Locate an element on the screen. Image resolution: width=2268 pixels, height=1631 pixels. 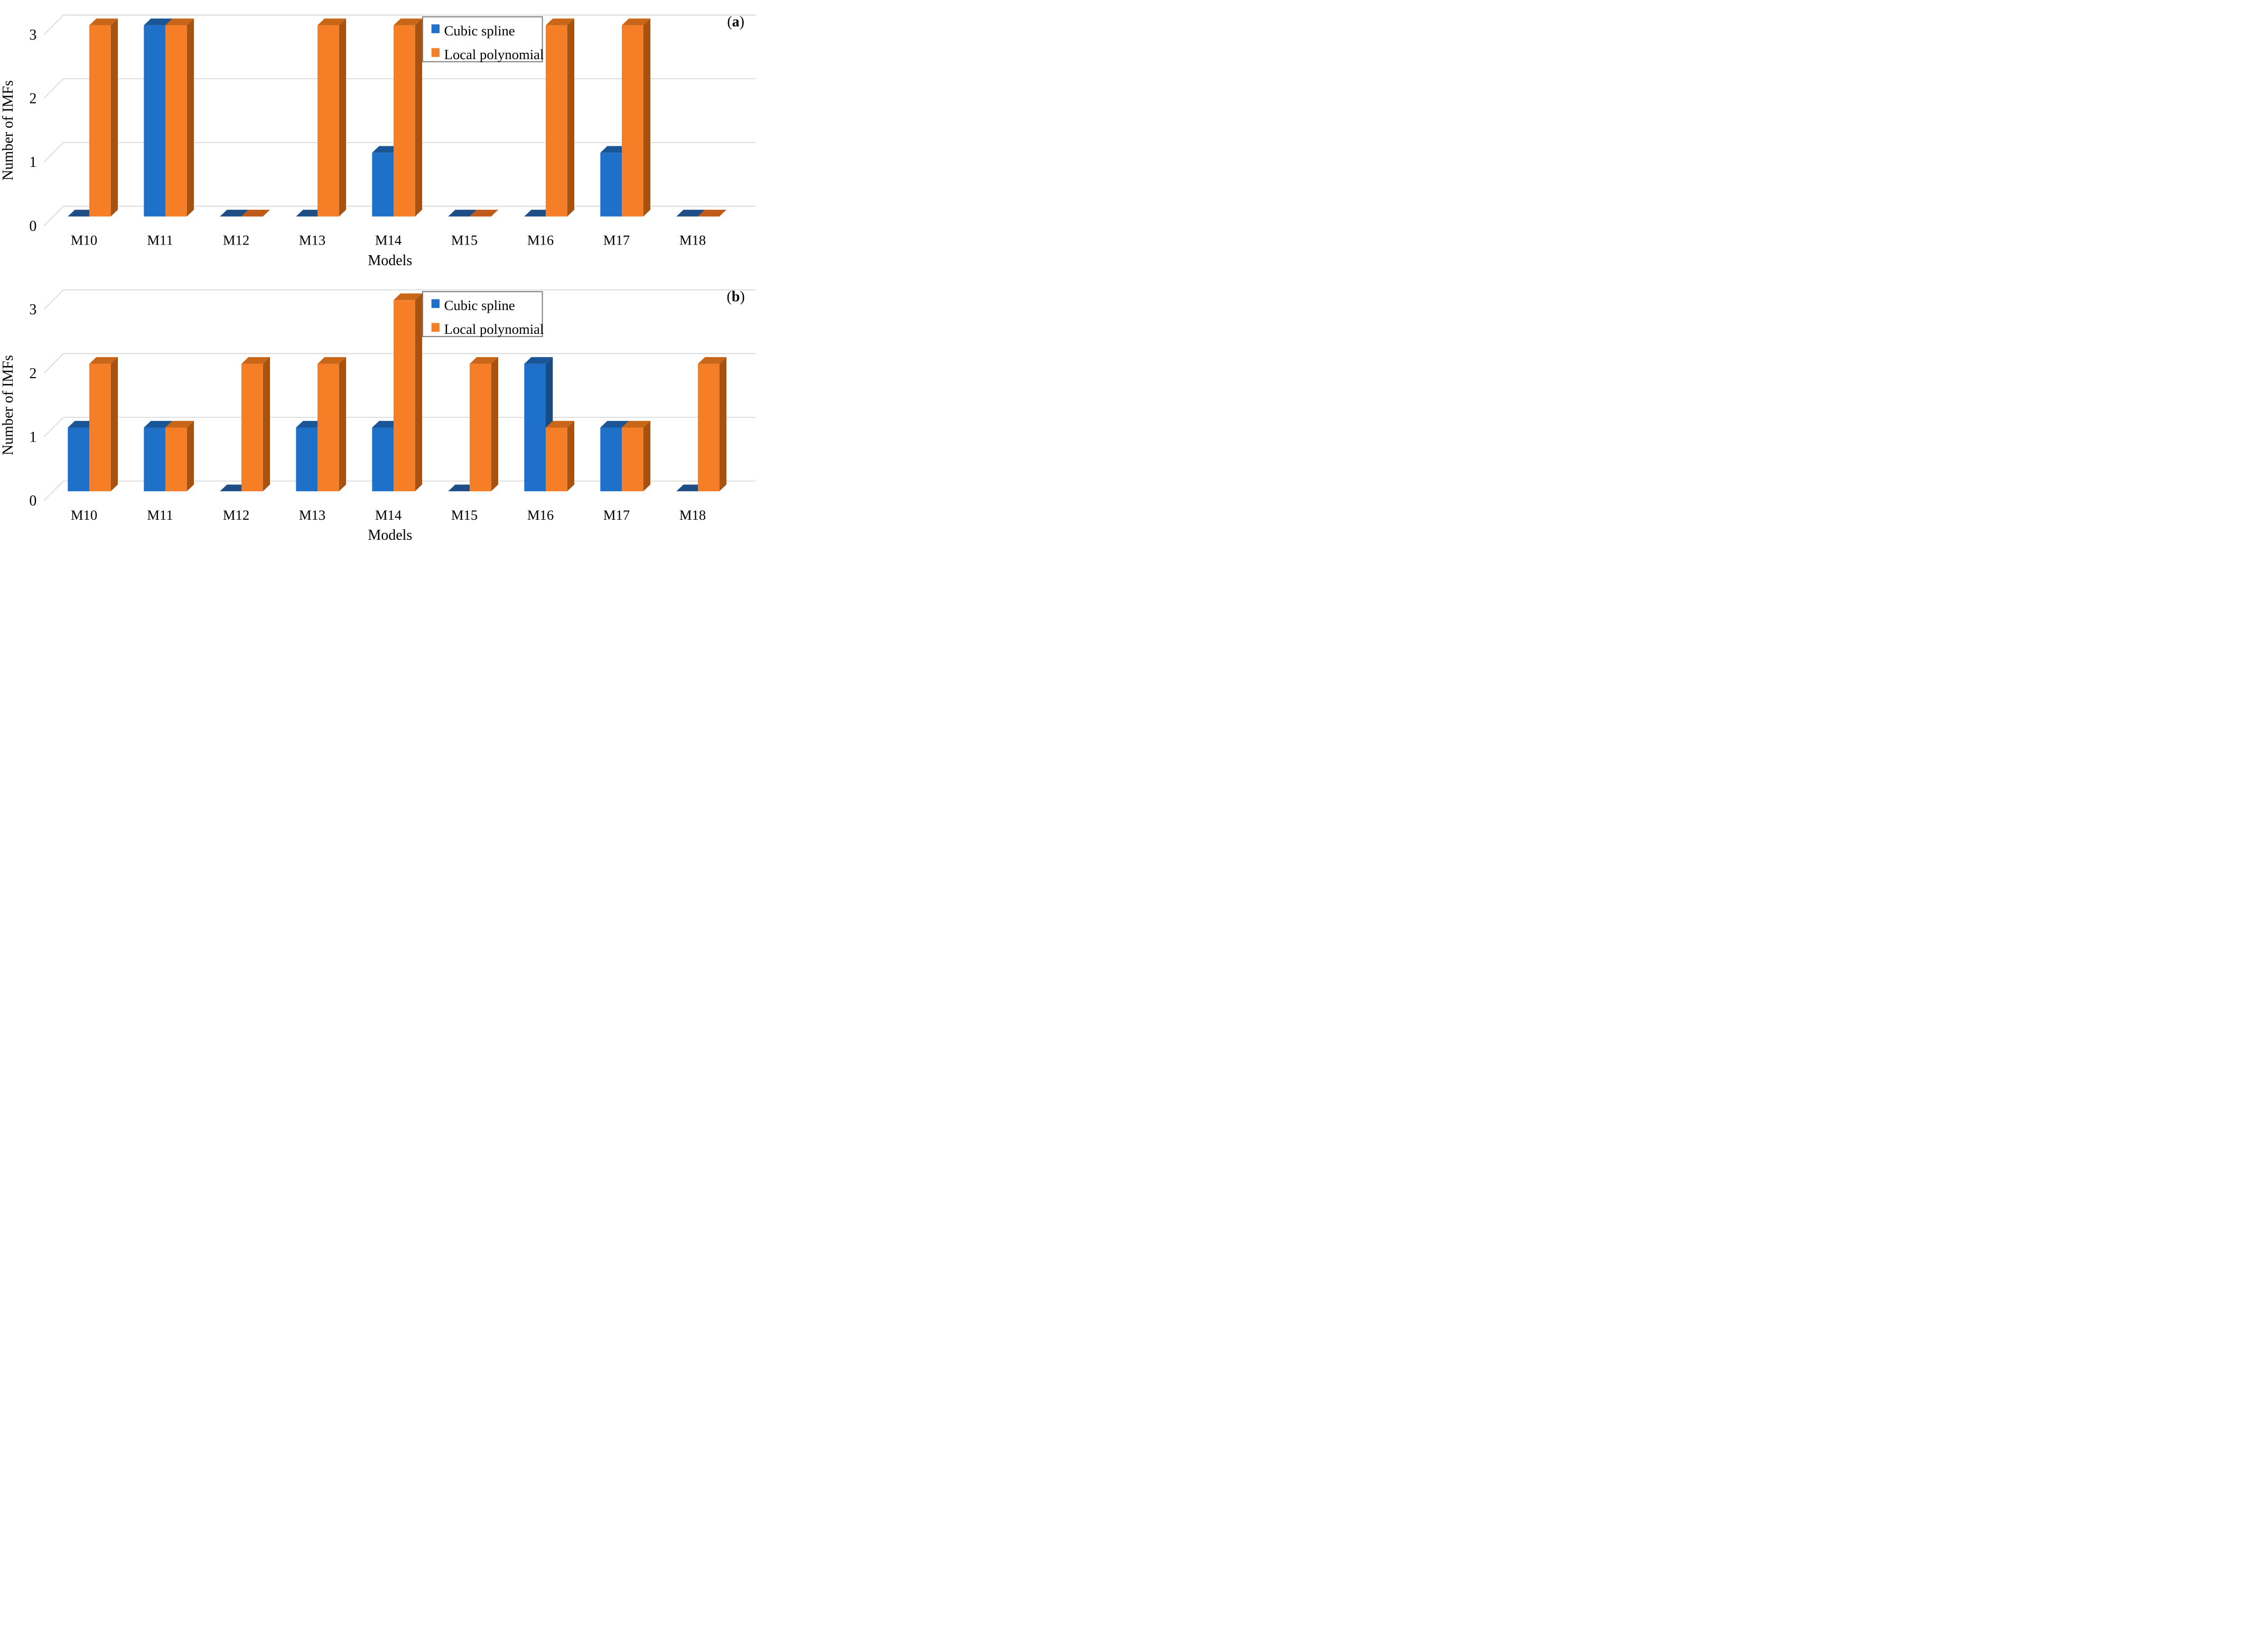
bar-cubic-spline-m10-zero-tile is located at coordinates (82, 213).